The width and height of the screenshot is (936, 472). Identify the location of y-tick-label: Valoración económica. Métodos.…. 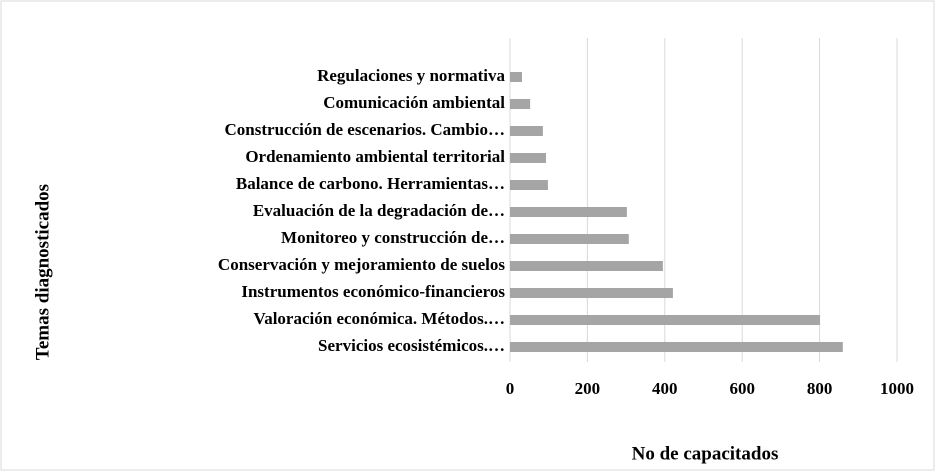
(379, 318).